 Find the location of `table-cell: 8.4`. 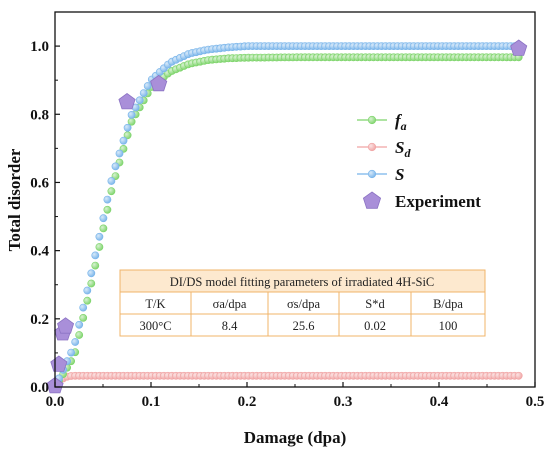

table-cell: 8.4 is located at coordinates (230, 326).